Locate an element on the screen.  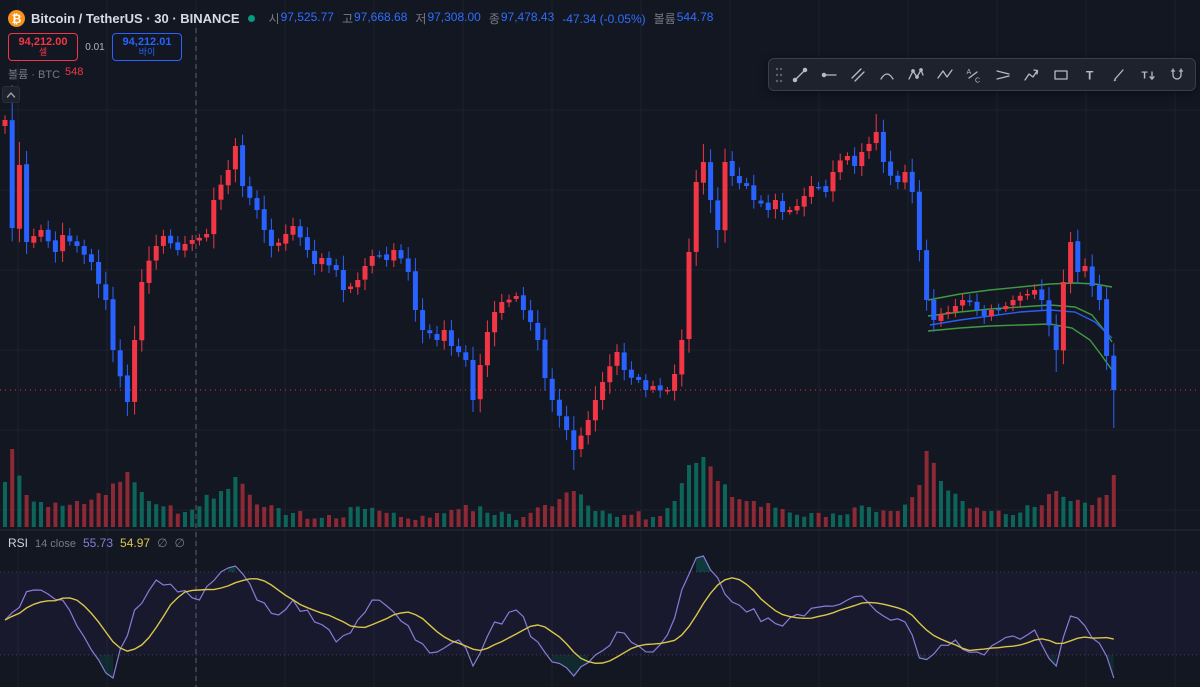
volume-indicator-legend: 볼륨 · BTC 548 is located at coordinates (45, 74).